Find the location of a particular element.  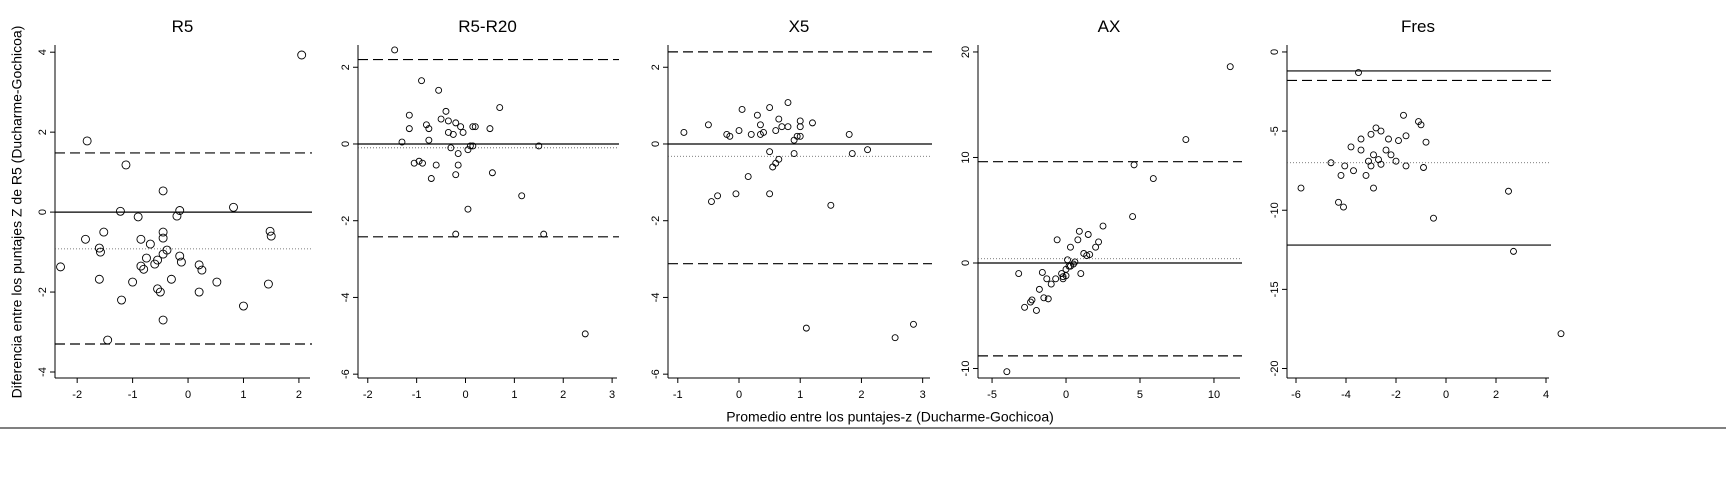

x-tick-label: 2 is located at coordinates (1496, 395).